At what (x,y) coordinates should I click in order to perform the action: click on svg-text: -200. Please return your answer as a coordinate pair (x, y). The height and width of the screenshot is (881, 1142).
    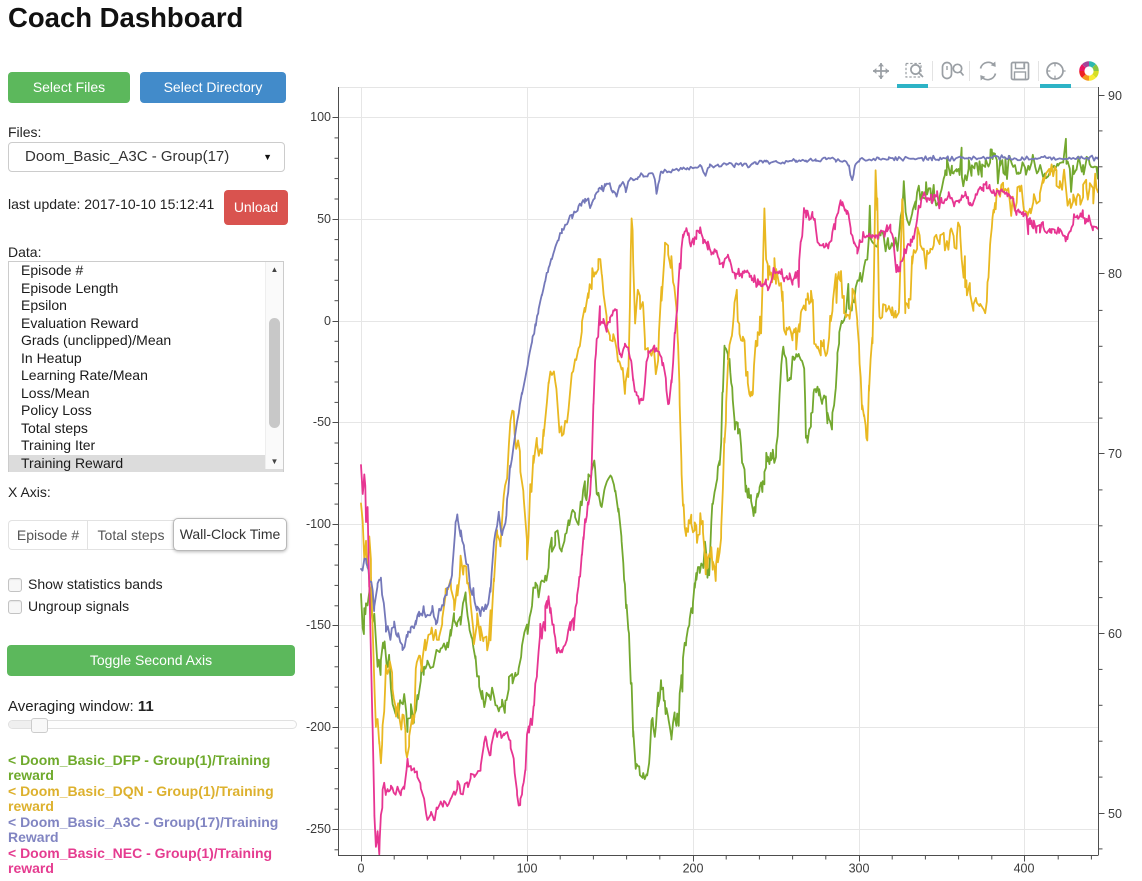
    Looking at the image, I should click on (318, 727).